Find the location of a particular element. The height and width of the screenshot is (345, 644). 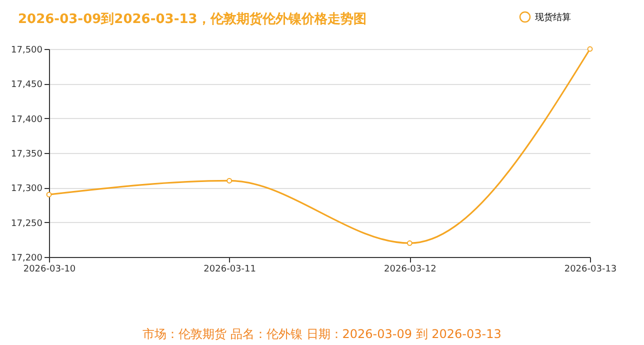

text: 市场：伦敦期货 品名：伦外镍 日期：2026-03-09 到 2026-03-13 is located at coordinates (322, 334).